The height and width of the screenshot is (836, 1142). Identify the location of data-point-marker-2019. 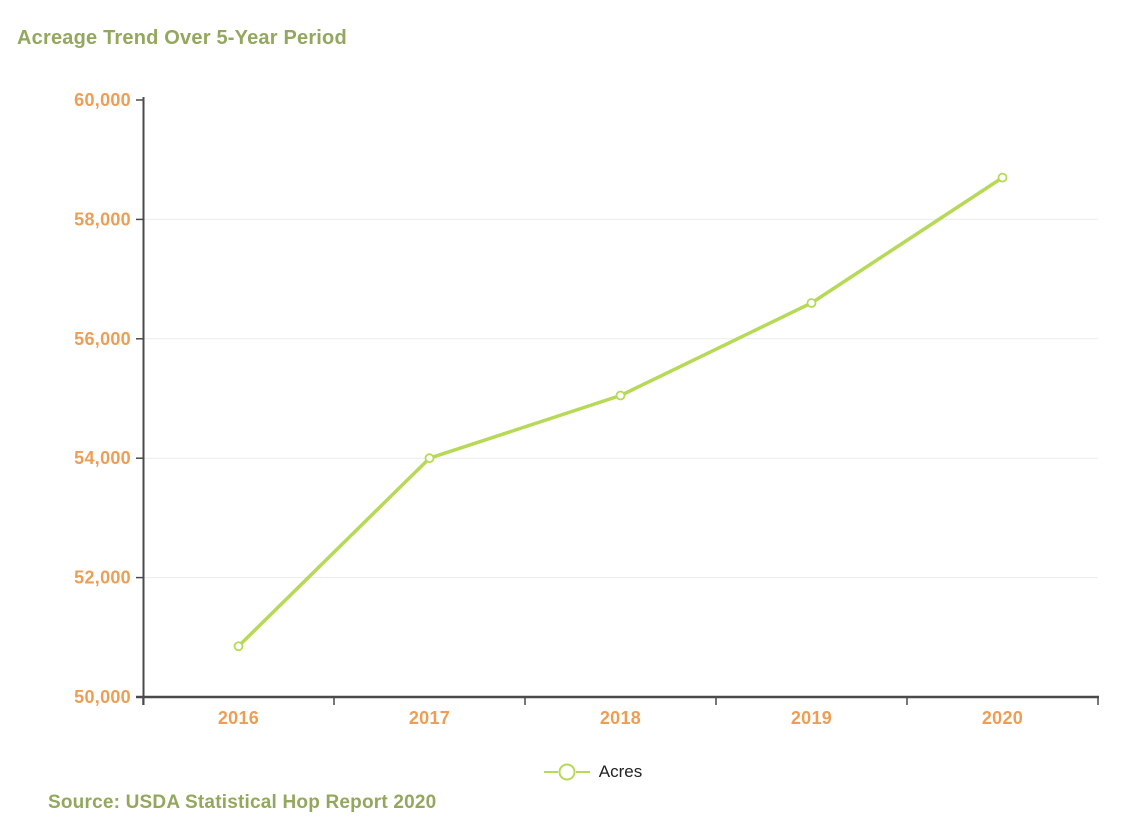
(811, 303).